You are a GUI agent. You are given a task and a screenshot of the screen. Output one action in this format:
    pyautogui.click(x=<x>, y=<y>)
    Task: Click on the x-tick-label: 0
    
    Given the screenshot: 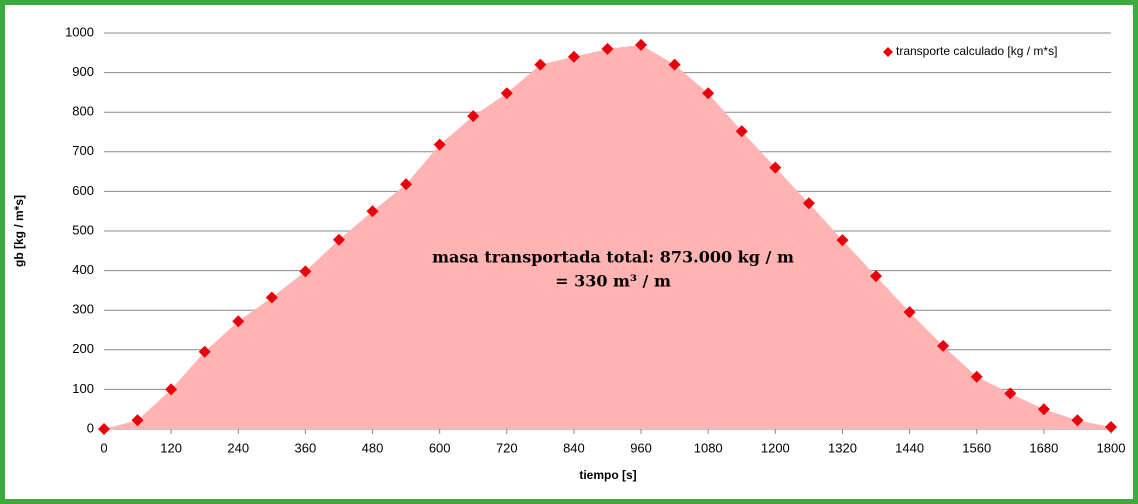 What is the action you would take?
    pyautogui.click(x=103, y=447)
    